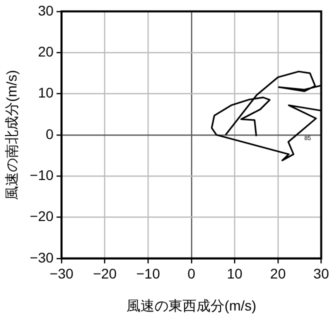 The width and height of the screenshot is (332, 319). Describe the element at coordinates (42, 216) in the screenshot. I see `y-tick-label: −20` at that location.